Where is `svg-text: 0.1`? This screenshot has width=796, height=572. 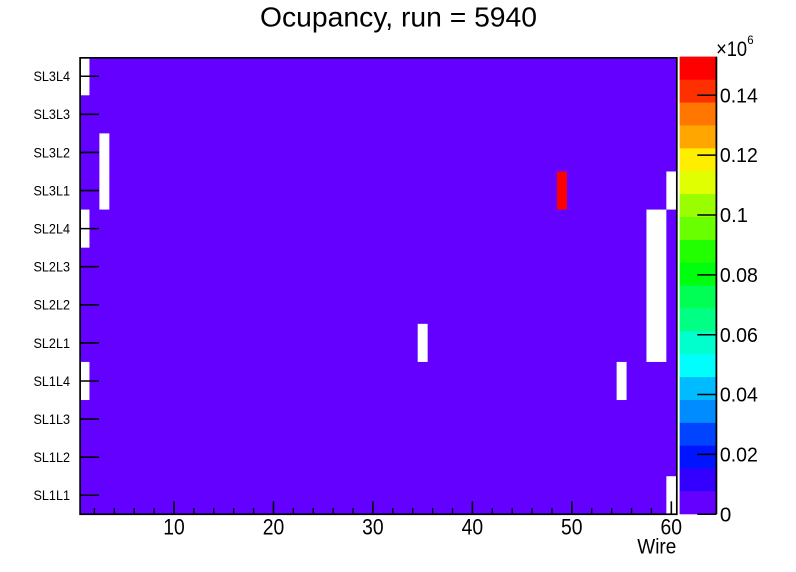 svg-text: 0.1 is located at coordinates (734, 215).